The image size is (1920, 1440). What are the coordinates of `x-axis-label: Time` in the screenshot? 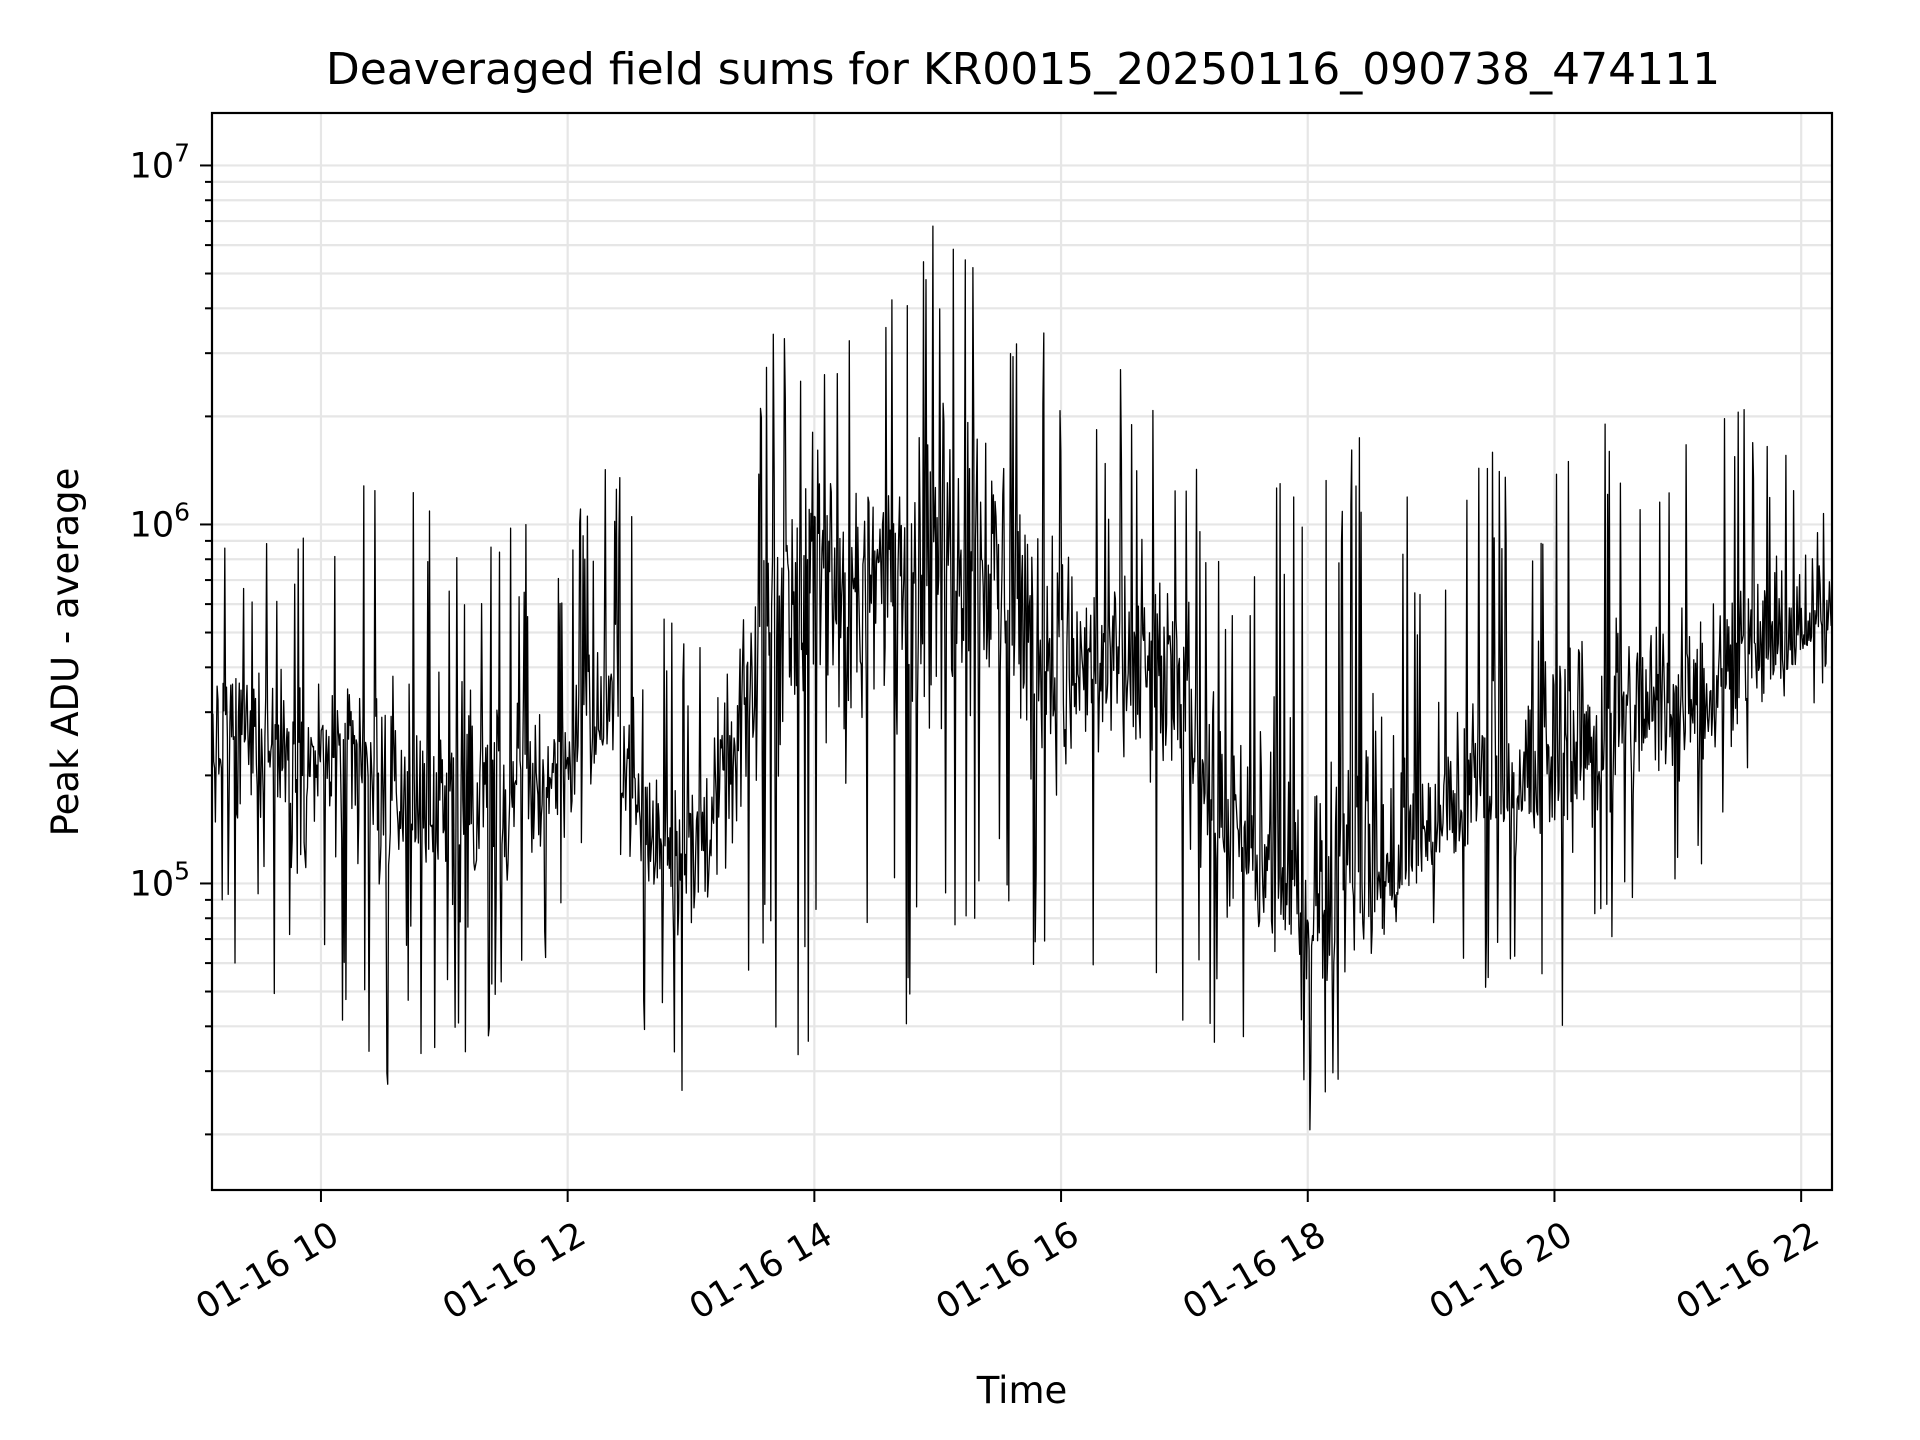 It's located at (1022, 1390).